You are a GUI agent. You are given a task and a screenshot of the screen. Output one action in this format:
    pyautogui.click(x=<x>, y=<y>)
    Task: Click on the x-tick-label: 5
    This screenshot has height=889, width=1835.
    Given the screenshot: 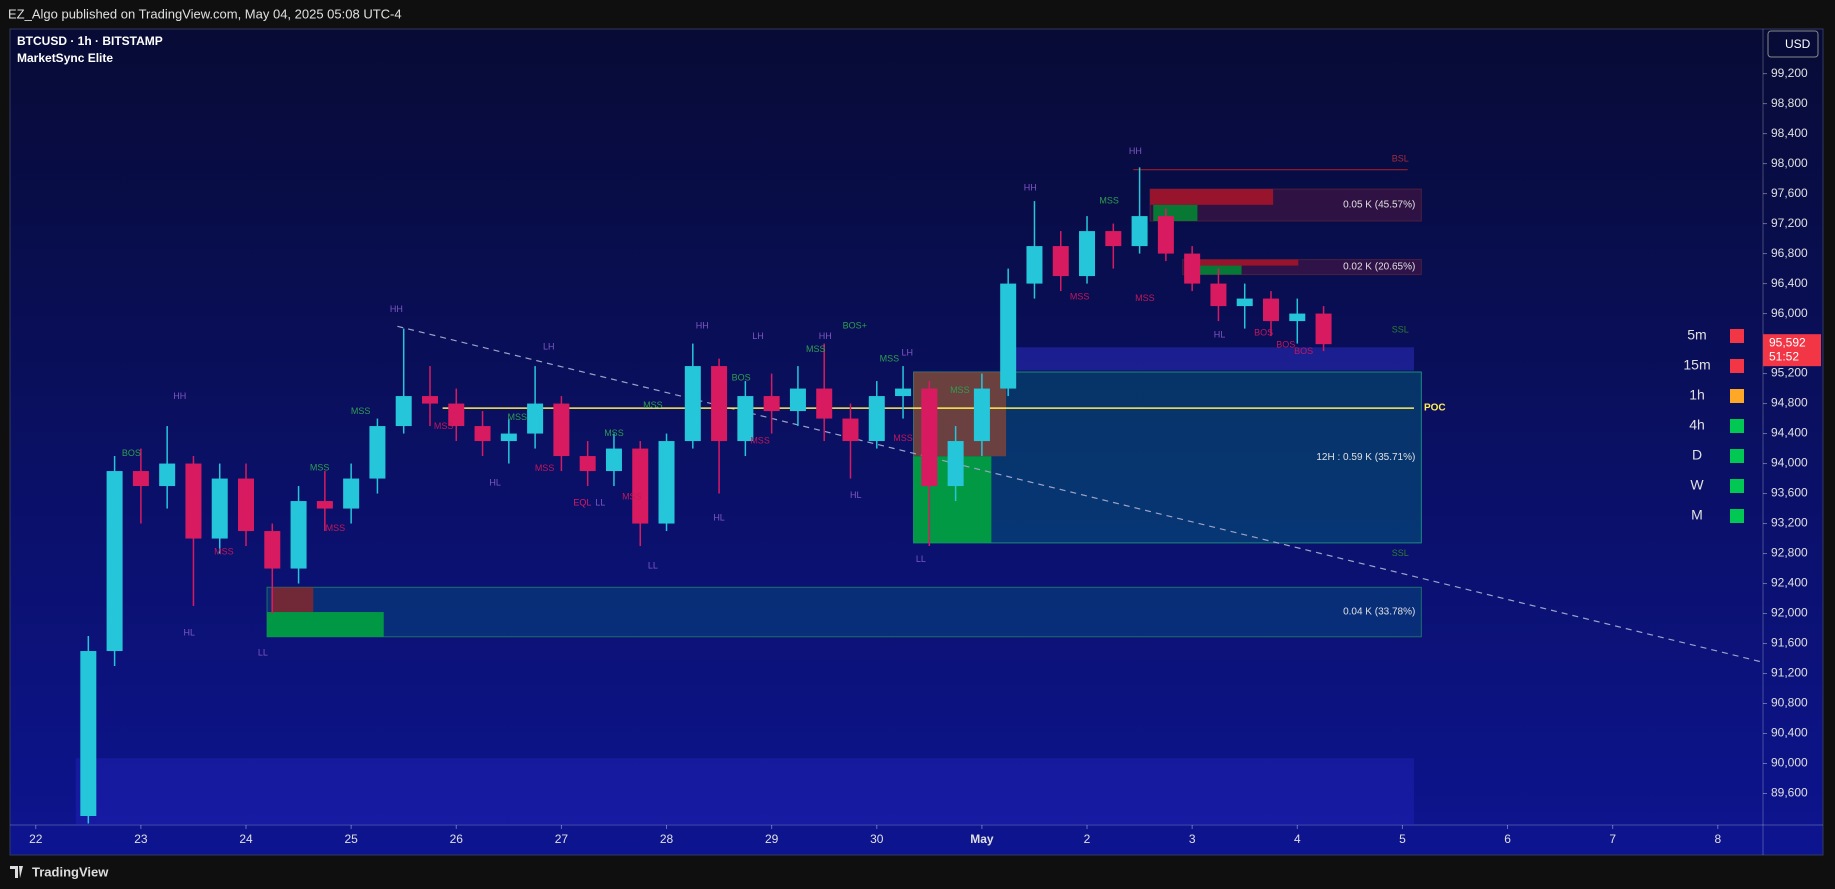 What is the action you would take?
    pyautogui.click(x=1402, y=839)
    